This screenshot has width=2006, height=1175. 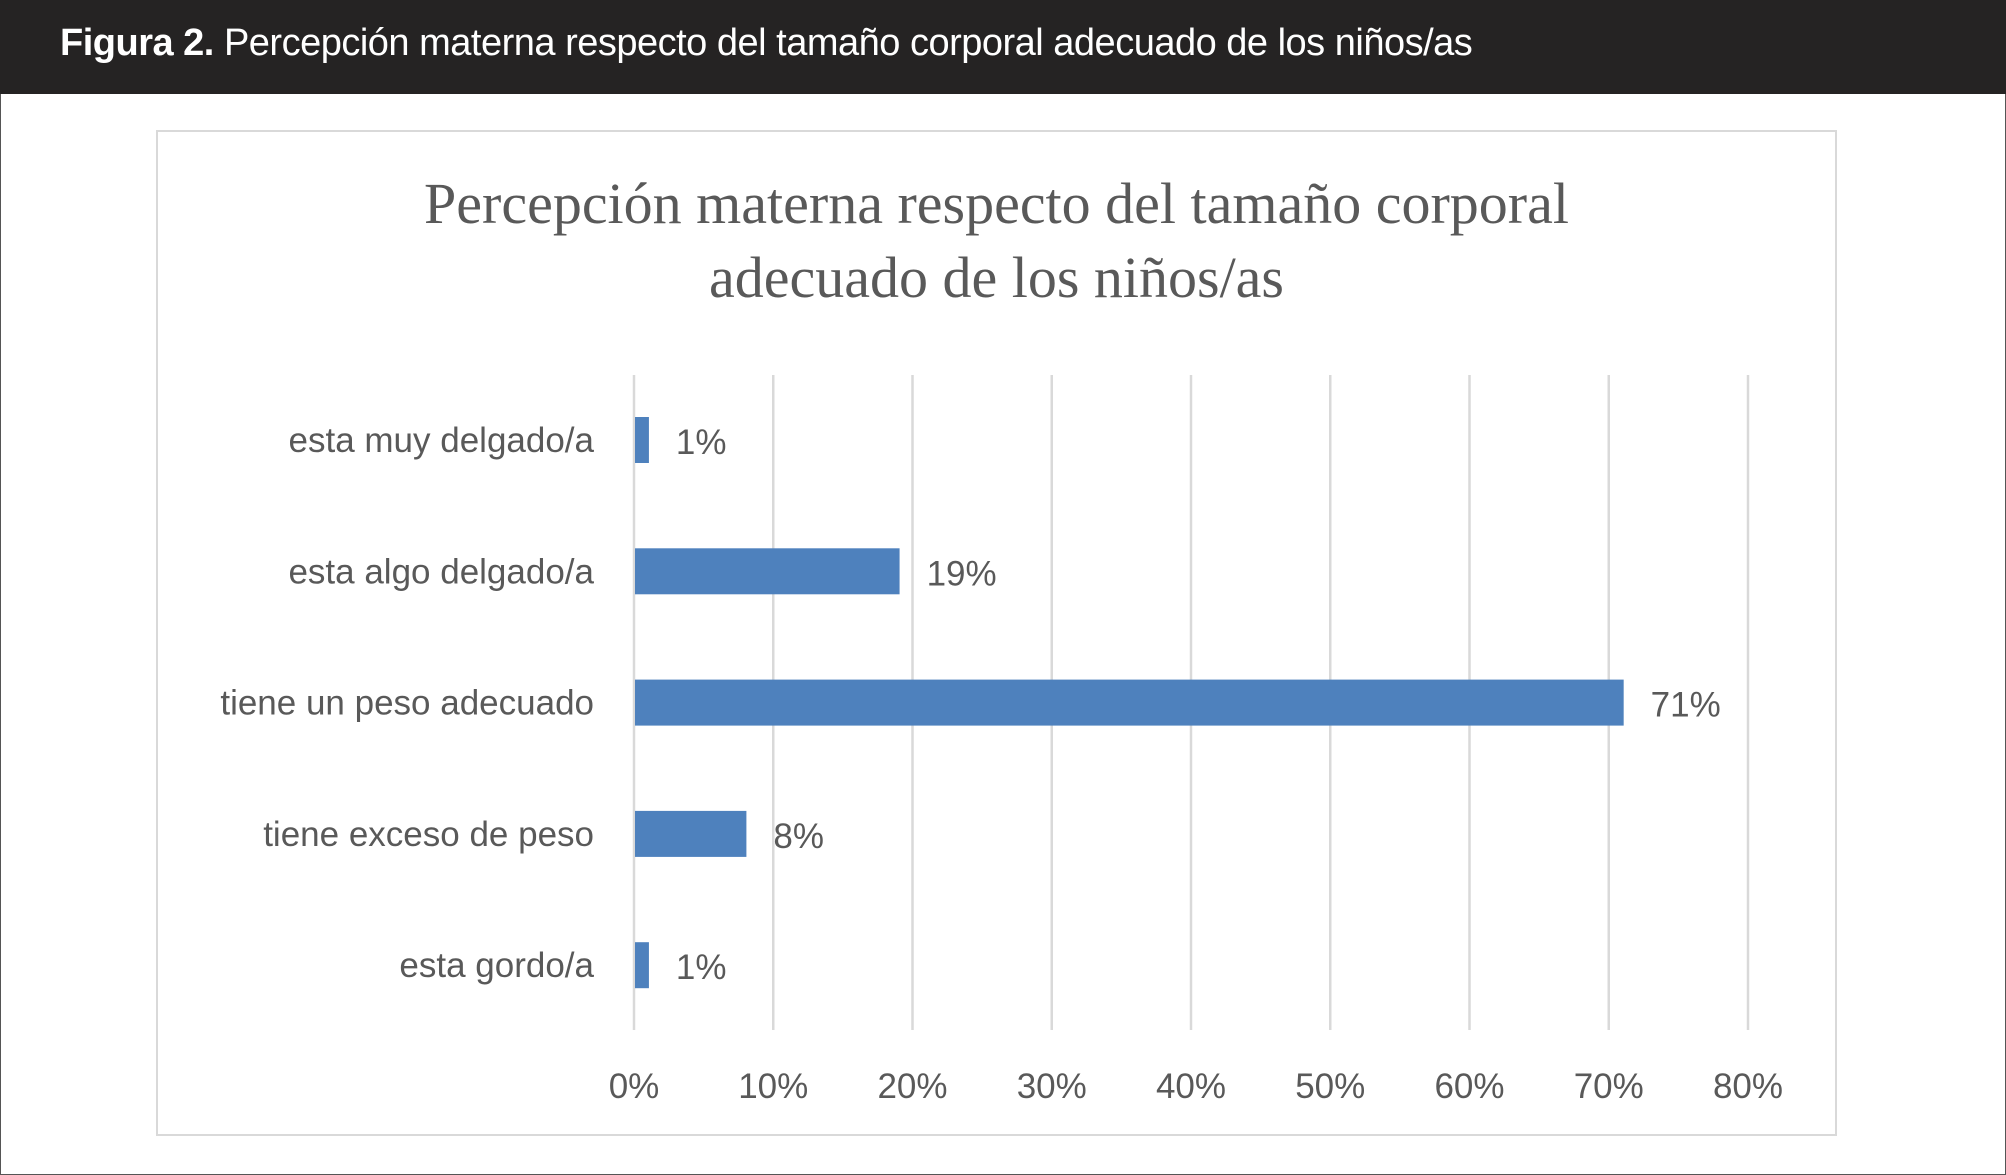 What do you see at coordinates (496, 965) in the screenshot?
I see `category-label: esta gordo/a` at bounding box center [496, 965].